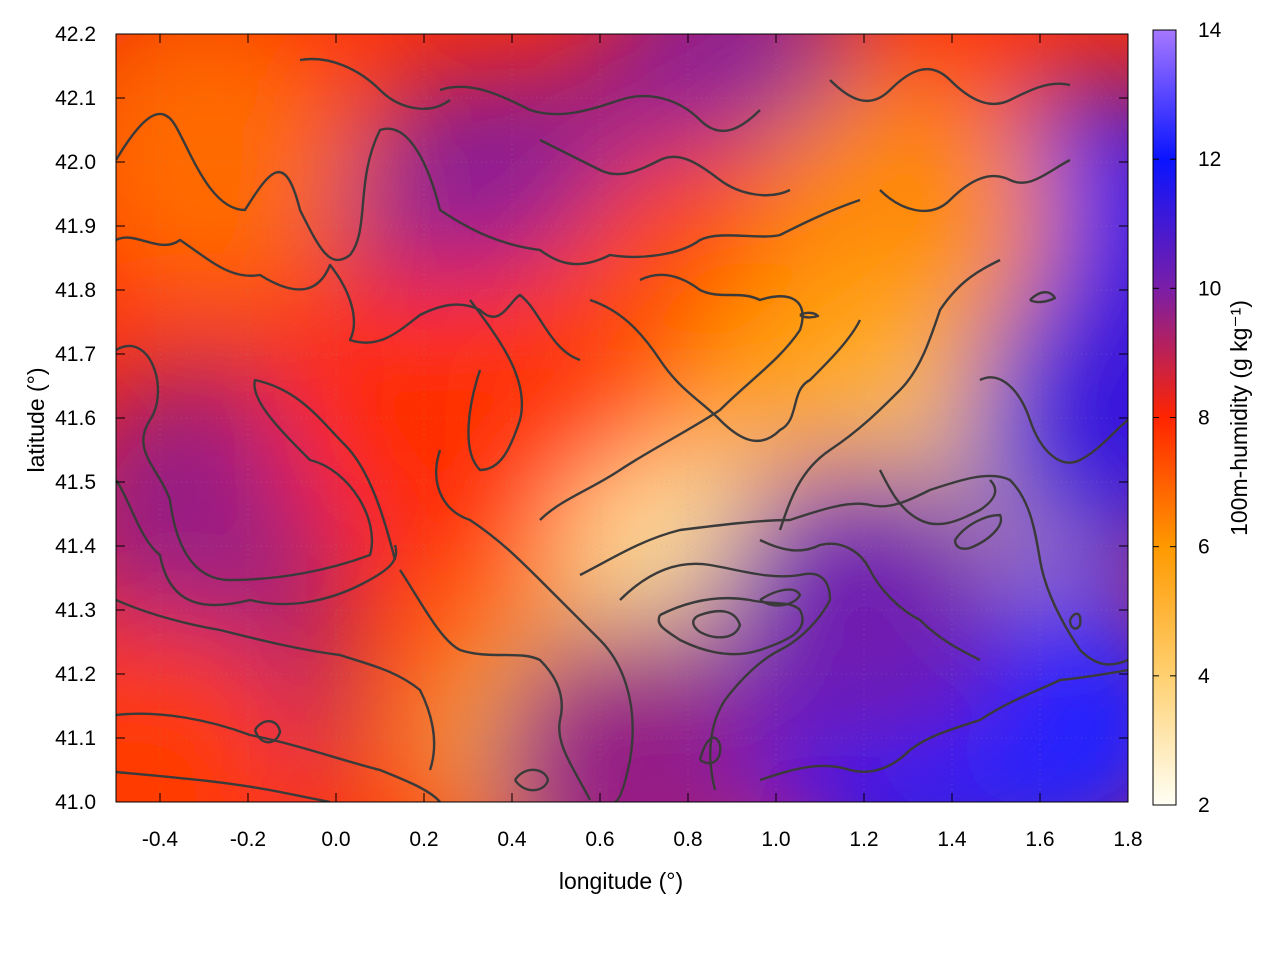  I want to click on x-tick-label: 1.8, so click(1127, 839).